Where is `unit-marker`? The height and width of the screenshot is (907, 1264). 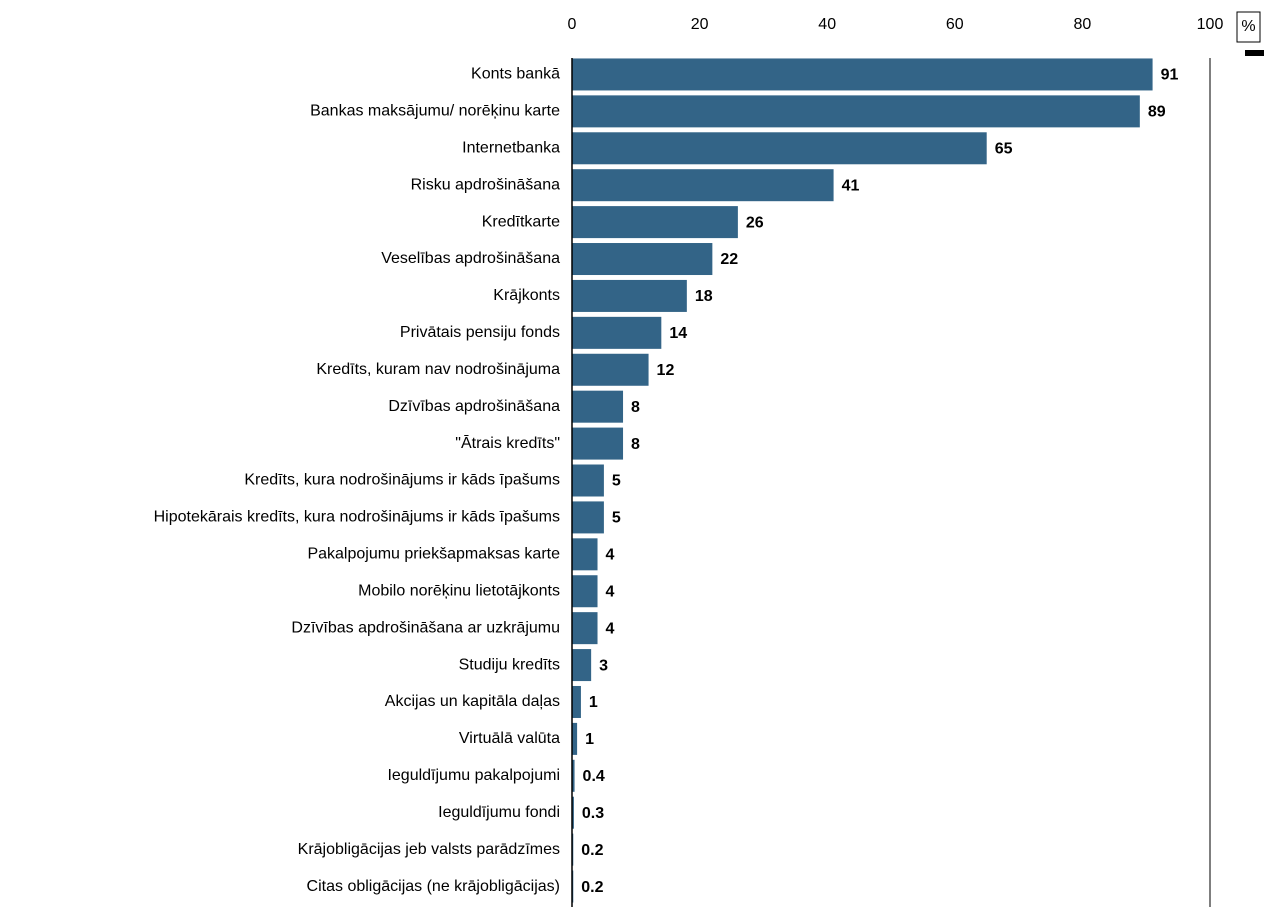
unit-marker is located at coordinates (1254, 53).